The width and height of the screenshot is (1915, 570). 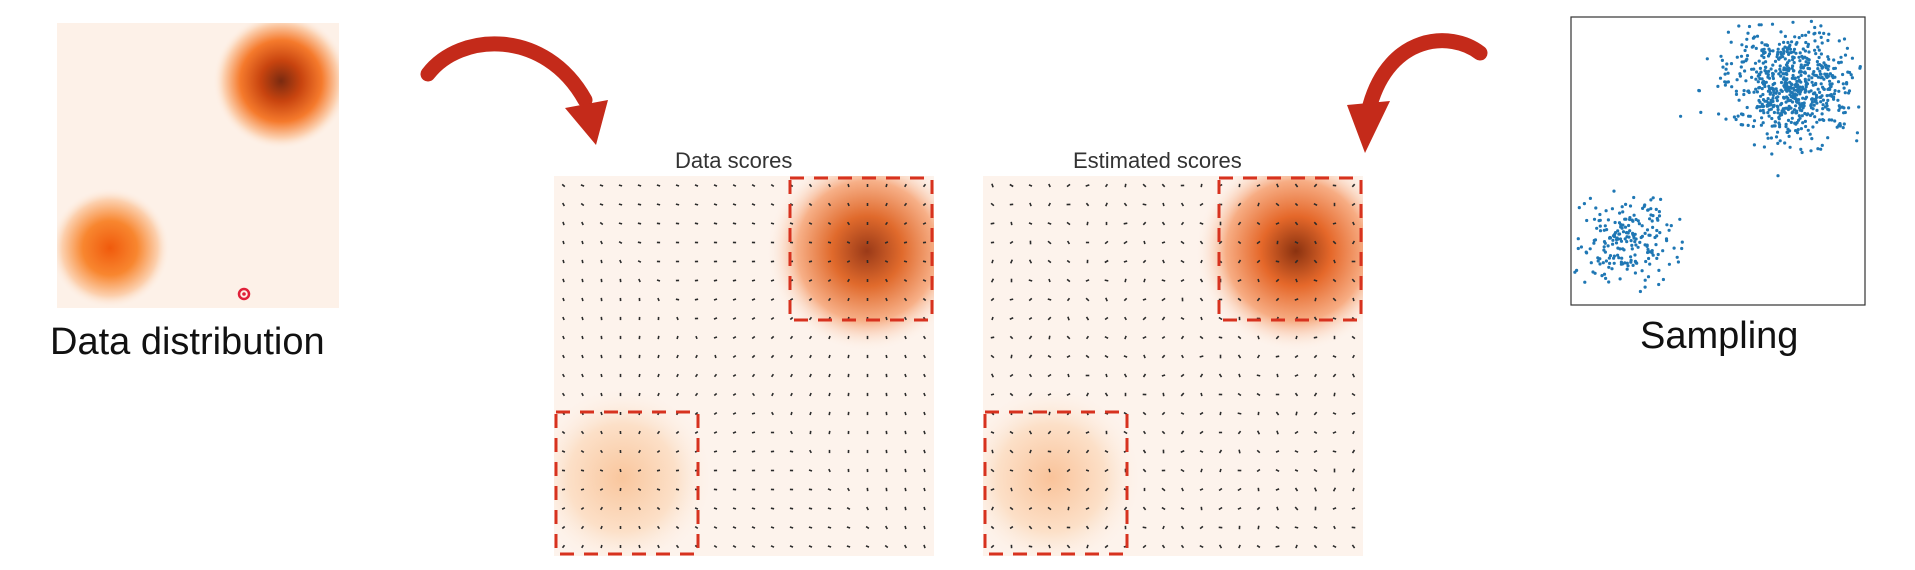 What do you see at coordinates (198, 165) in the screenshot?
I see `data-distribution-panel` at bounding box center [198, 165].